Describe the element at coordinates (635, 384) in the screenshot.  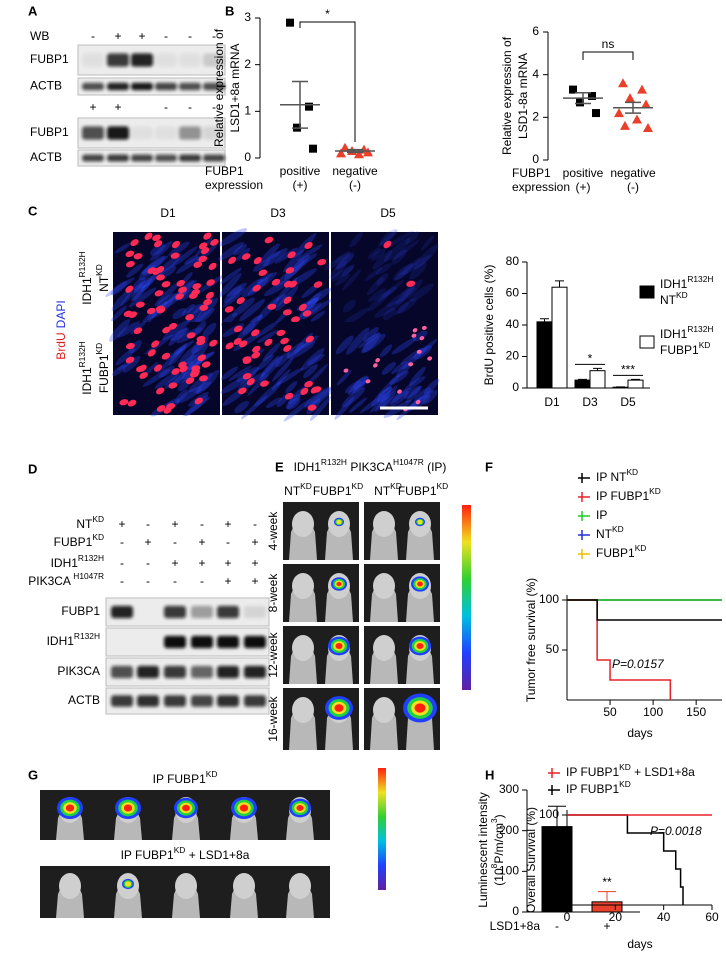
I see `bar` at that location.